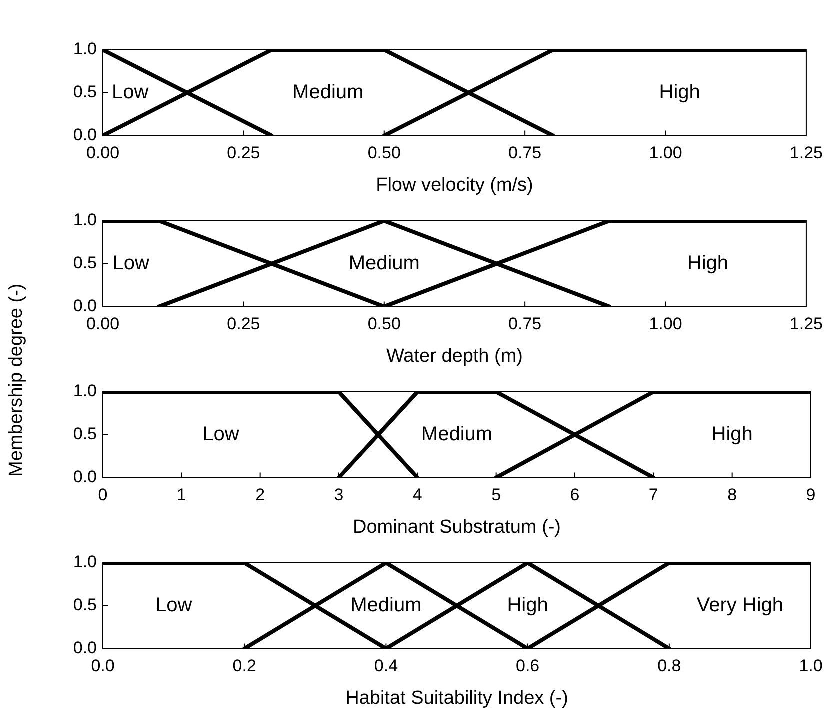 This screenshot has width=831, height=712. What do you see at coordinates (497, 495) in the screenshot?
I see `x-tick-label: 5` at bounding box center [497, 495].